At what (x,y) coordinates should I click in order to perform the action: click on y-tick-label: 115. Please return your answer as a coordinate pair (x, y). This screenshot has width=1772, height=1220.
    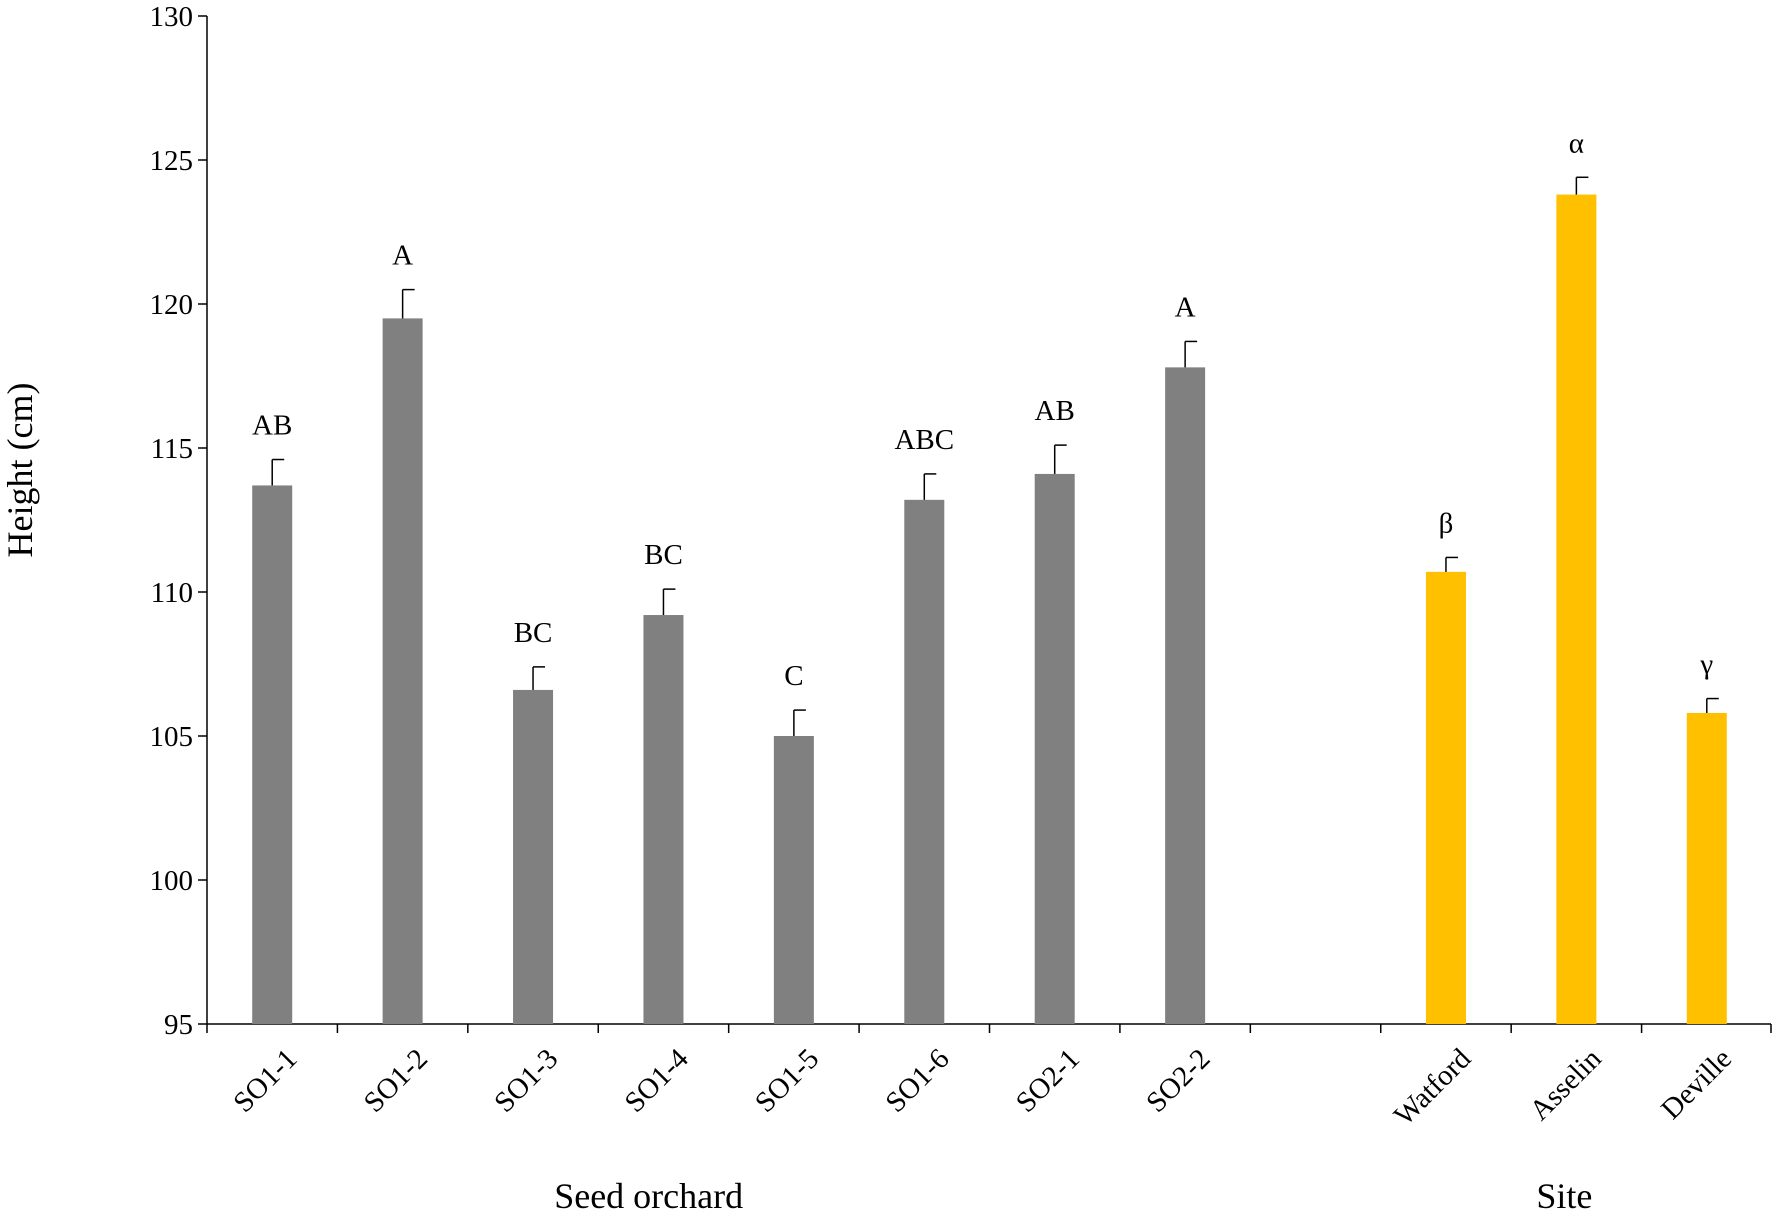
    Looking at the image, I should click on (172, 449).